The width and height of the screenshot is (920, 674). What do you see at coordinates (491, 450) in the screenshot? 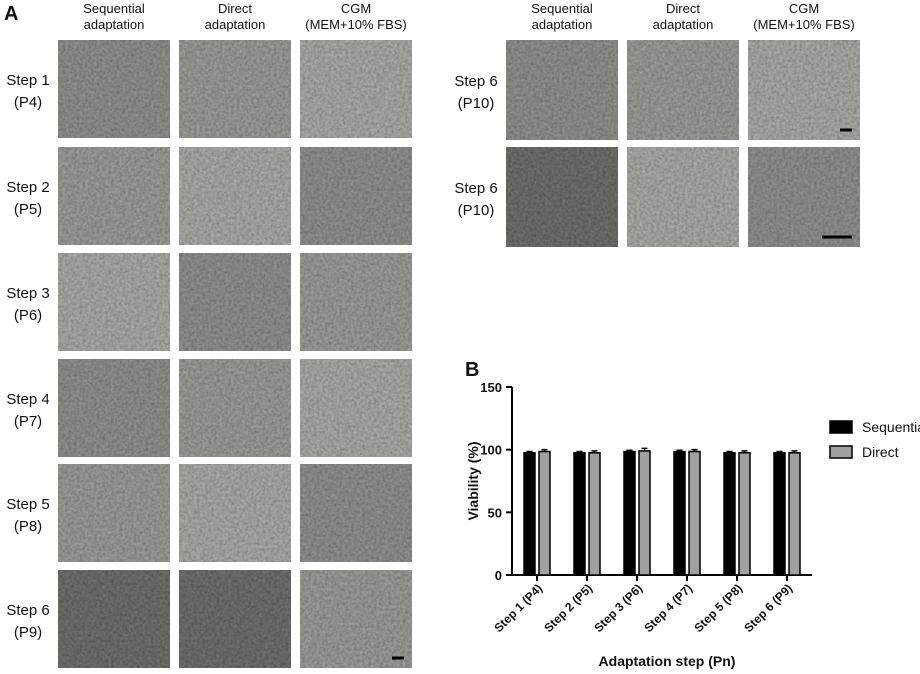
I see `y-tick-label: 100` at bounding box center [491, 450].